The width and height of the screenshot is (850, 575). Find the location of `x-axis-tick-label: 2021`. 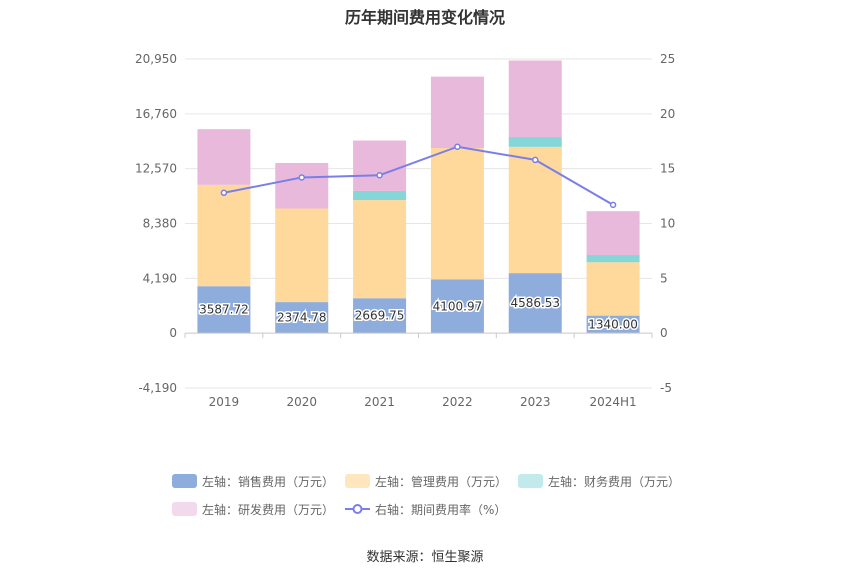

x-axis-tick-label: 2021 is located at coordinates (379, 402).